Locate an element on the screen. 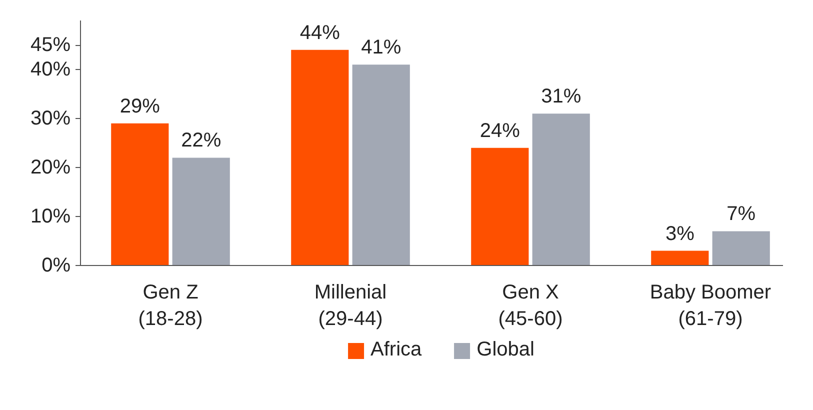  legend-label: Global is located at coordinates (505, 350).